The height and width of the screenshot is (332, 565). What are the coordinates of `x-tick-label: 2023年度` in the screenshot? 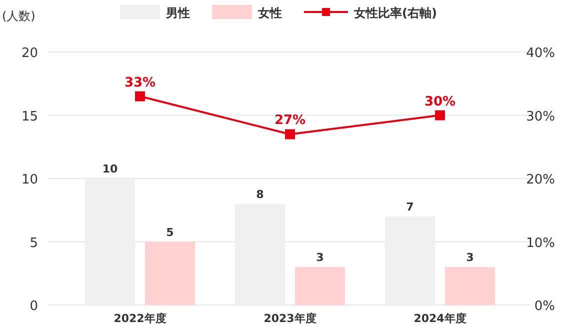 It's located at (290, 318).